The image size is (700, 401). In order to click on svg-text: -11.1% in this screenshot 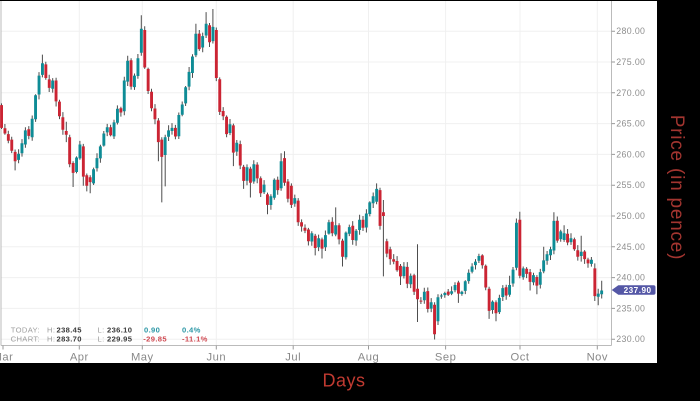, I will do `click(195, 339)`.